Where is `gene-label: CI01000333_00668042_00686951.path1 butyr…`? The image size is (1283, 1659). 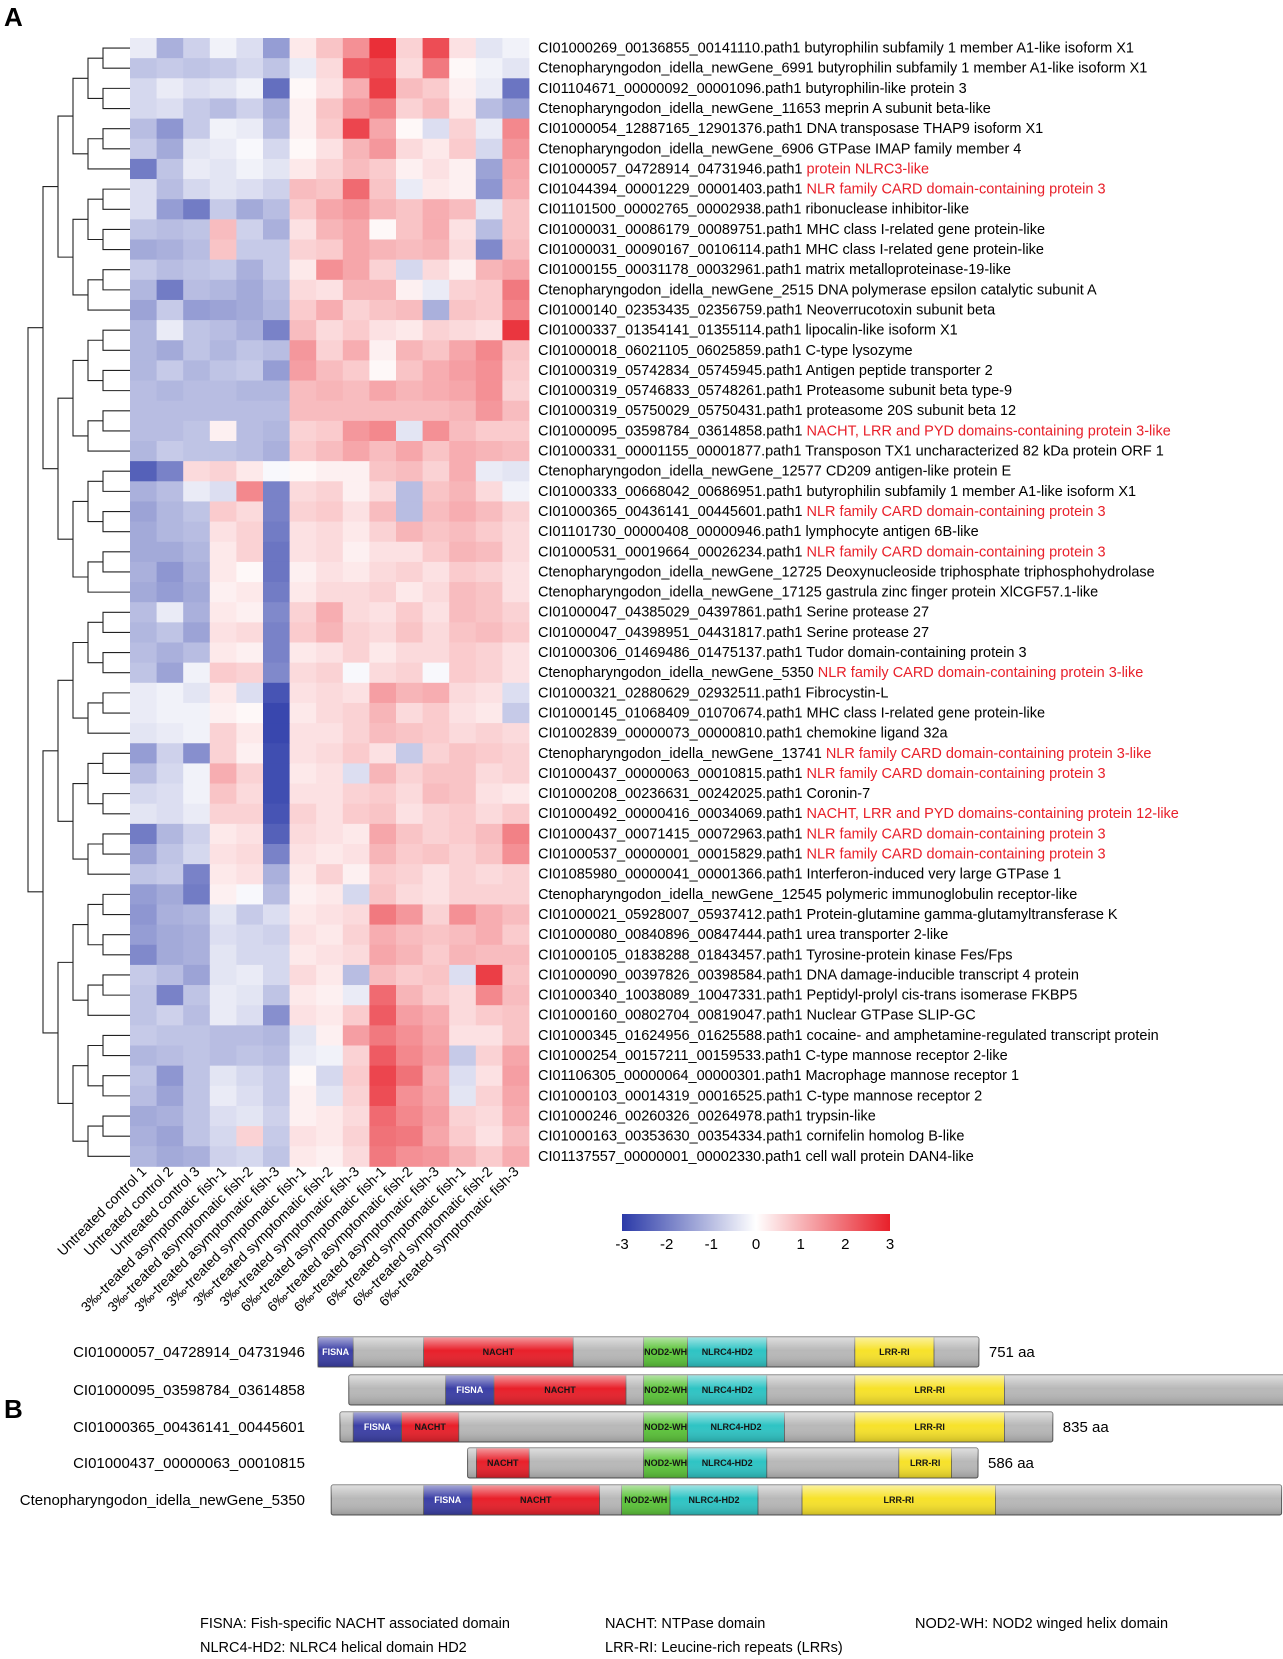
gene-label: CI01000333_00668042_00686951.path1 butyr… is located at coordinates (837, 492).